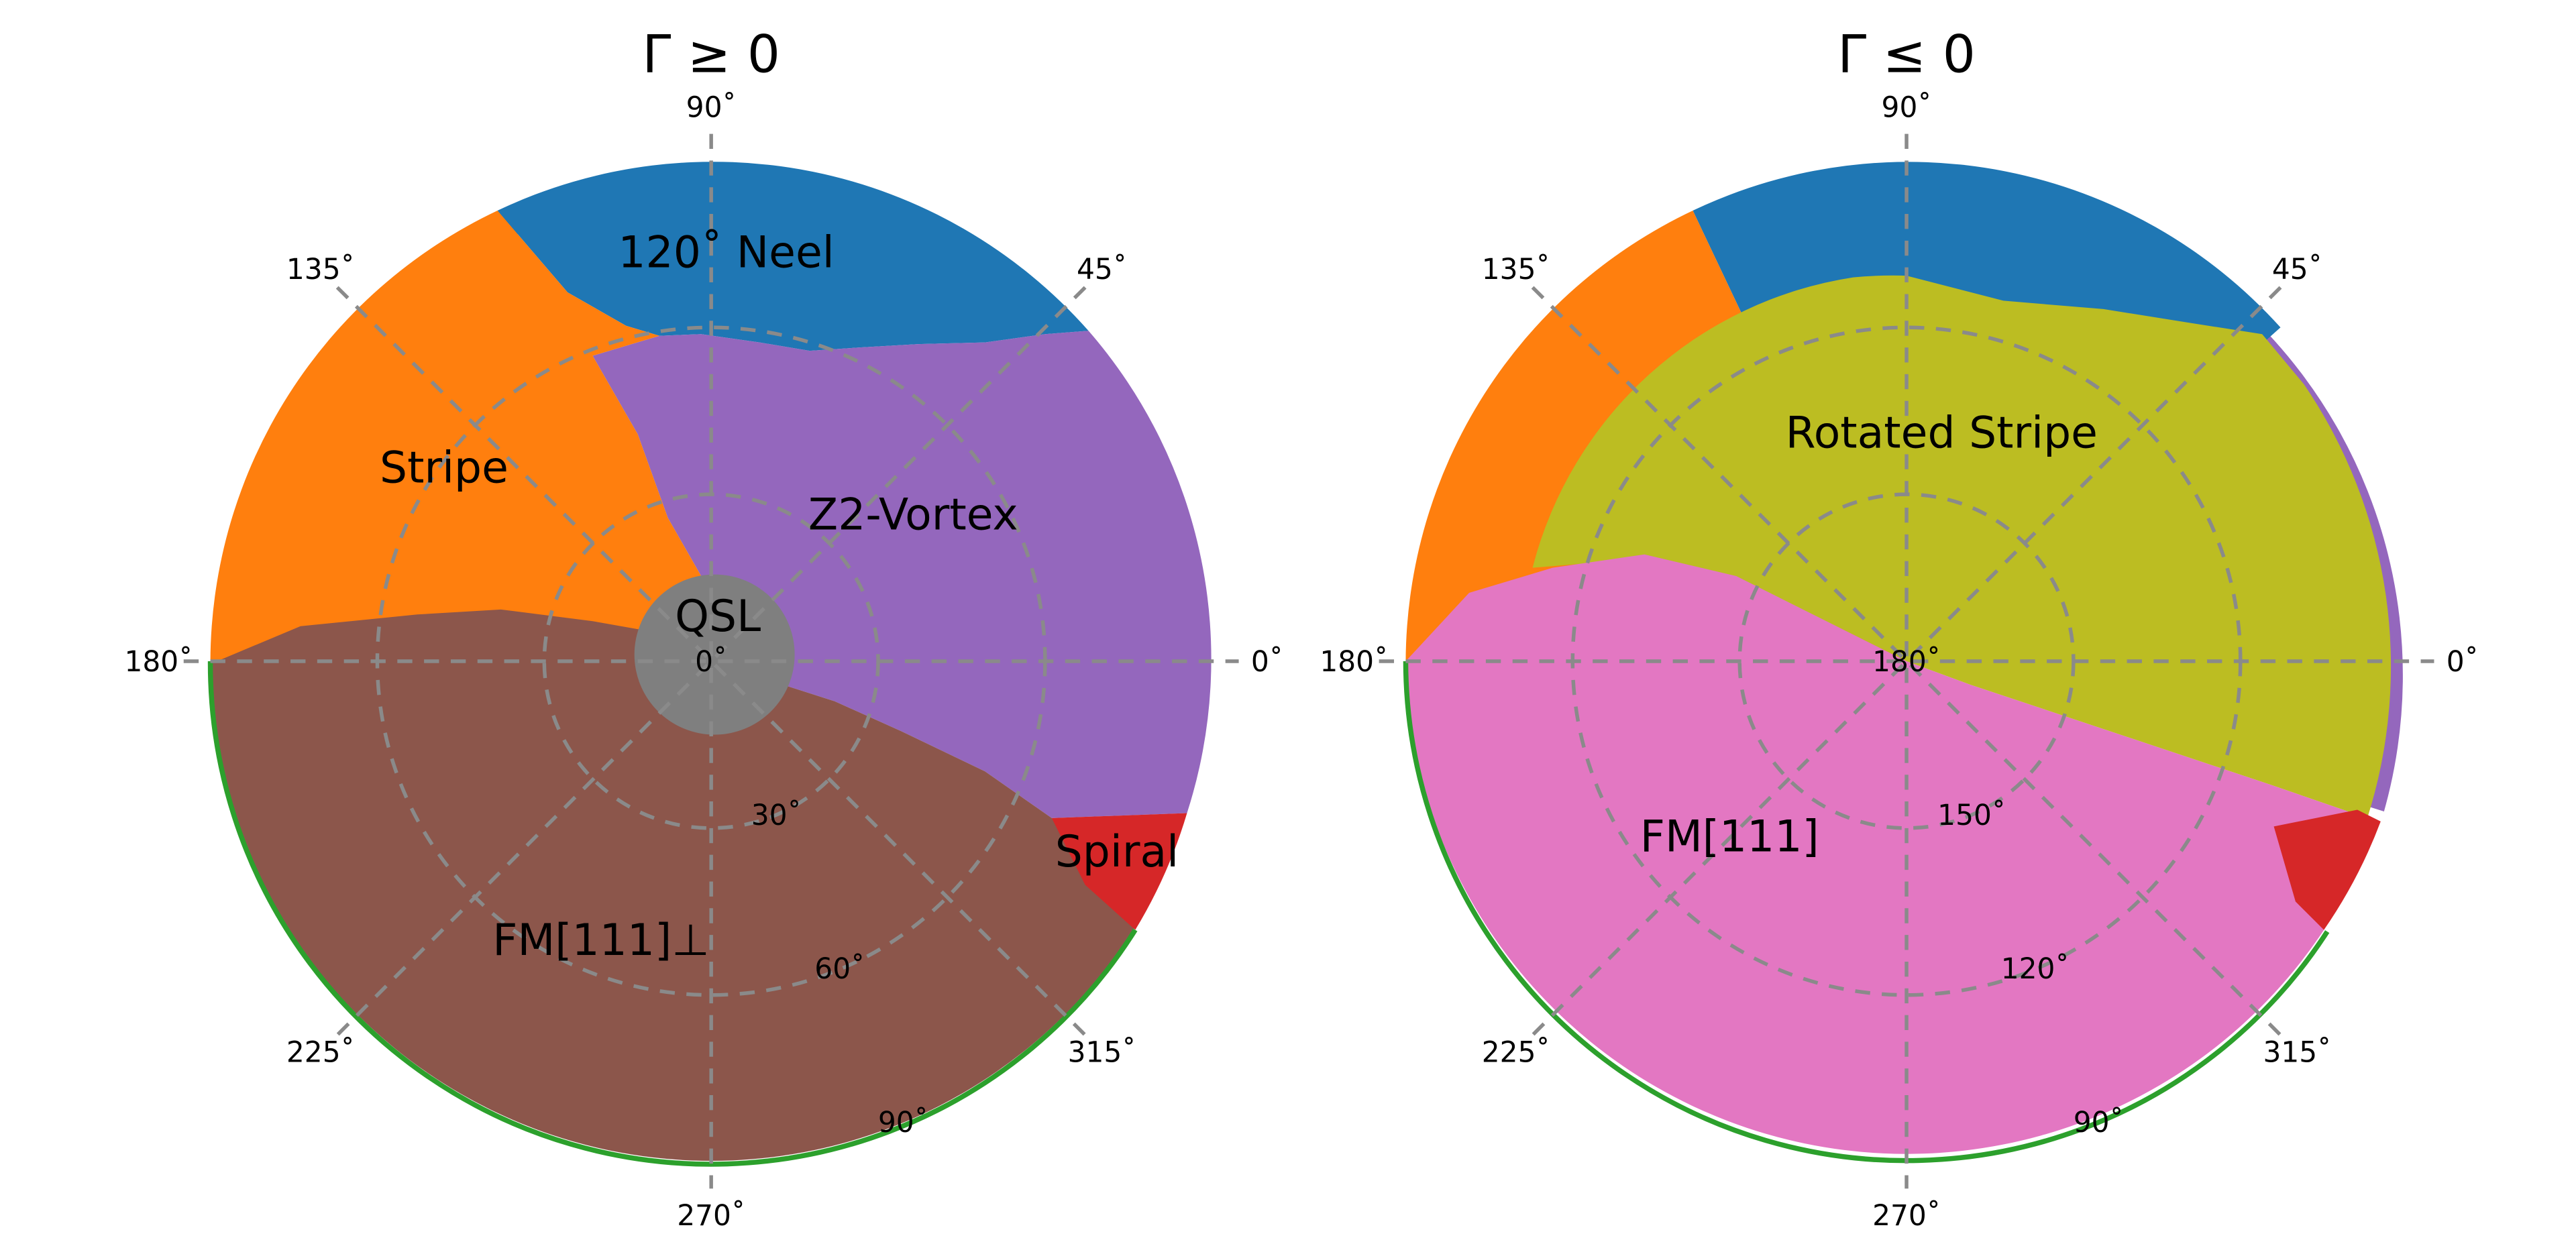 The image size is (2576, 1244). I want to click on region-z2-vortex-fill, so click(902, 574).